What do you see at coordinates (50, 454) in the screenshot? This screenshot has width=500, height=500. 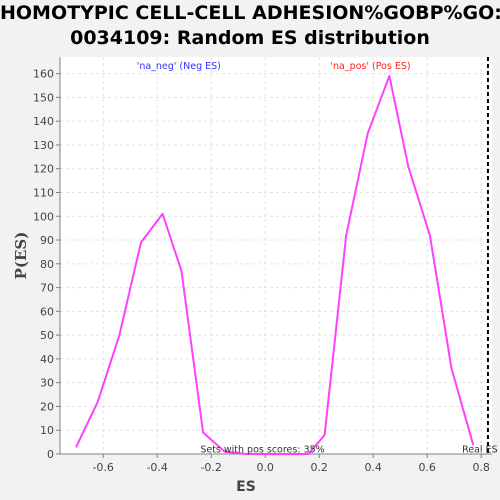 I see `y-tick-label: 0` at bounding box center [50, 454].